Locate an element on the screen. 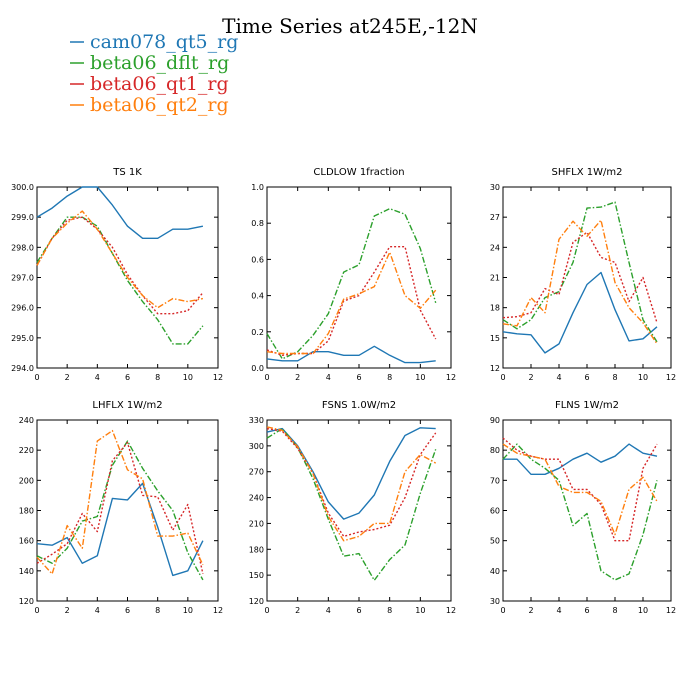 Image resolution: width=700 pixels, height=700 pixels. y-tick-label: 294.0 is located at coordinates (22, 368).